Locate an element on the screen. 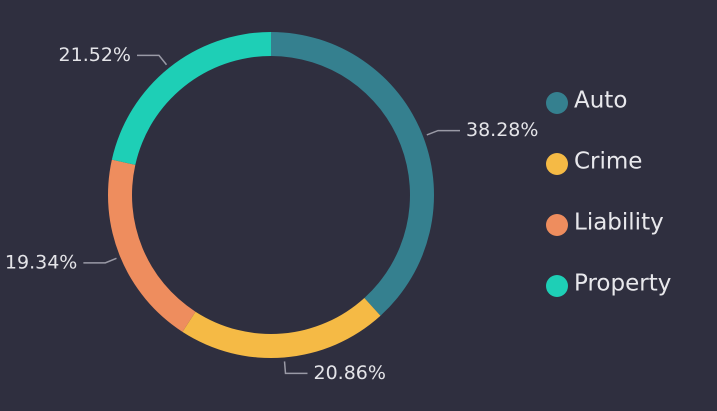  data-label: 38.28% is located at coordinates (502, 130).